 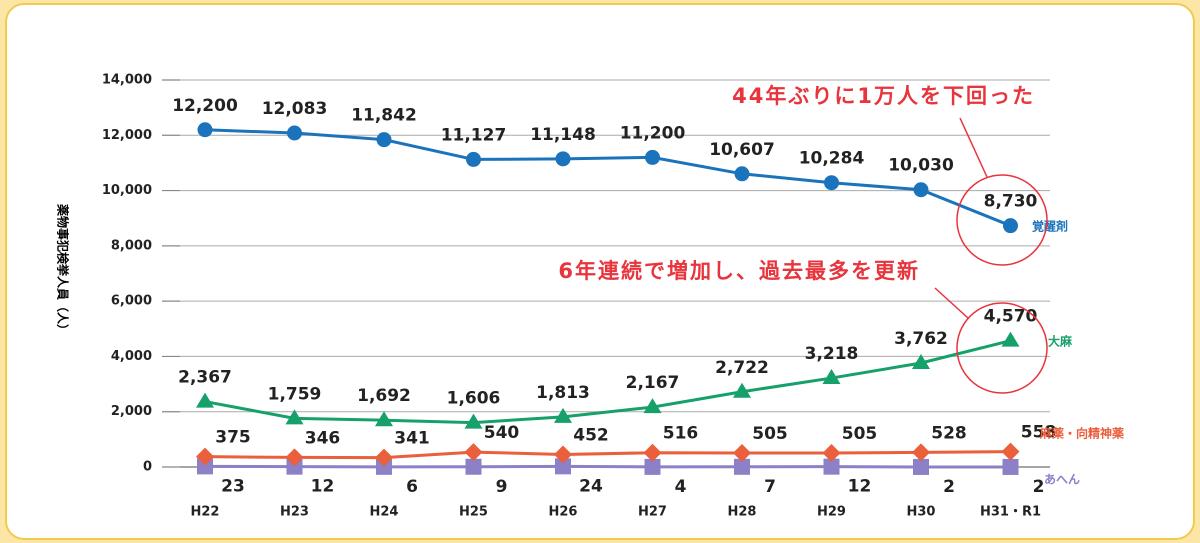 What do you see at coordinates (474, 135) in the screenshot?
I see `value-label: 11,127` at bounding box center [474, 135].